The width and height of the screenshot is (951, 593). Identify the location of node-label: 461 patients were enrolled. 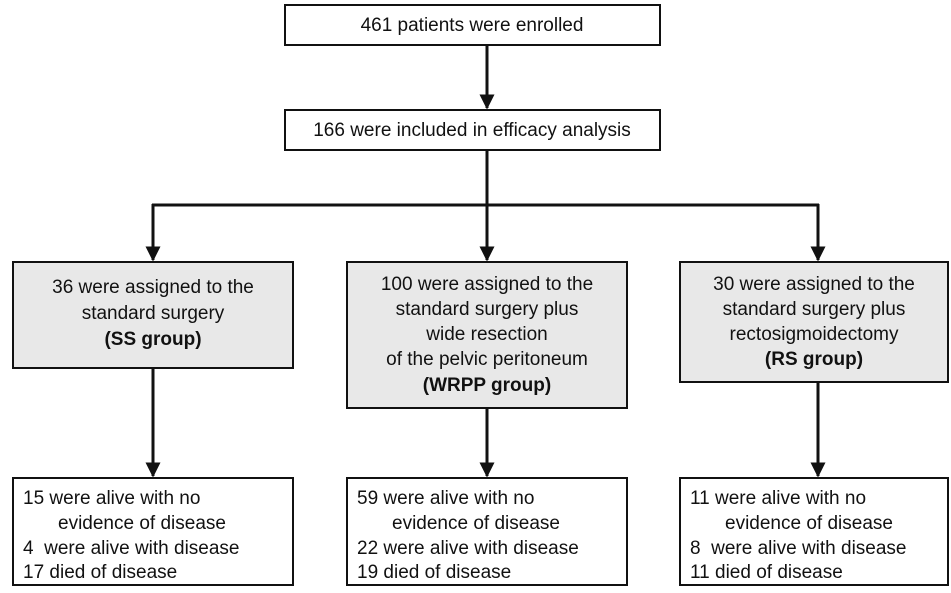
(472, 25).